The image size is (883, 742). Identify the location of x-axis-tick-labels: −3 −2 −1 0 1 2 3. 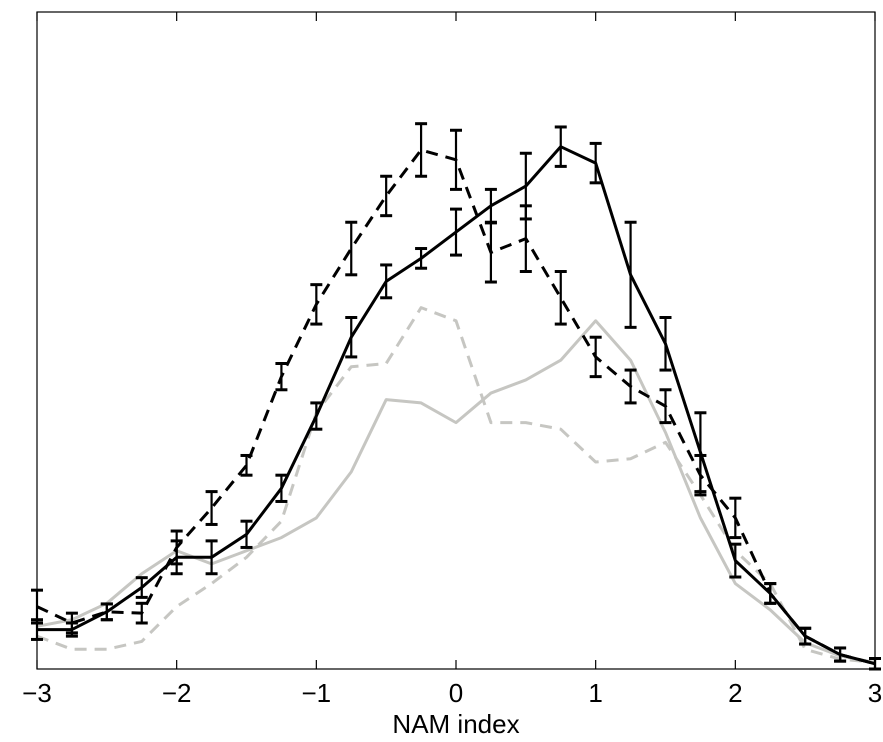
(452, 693).